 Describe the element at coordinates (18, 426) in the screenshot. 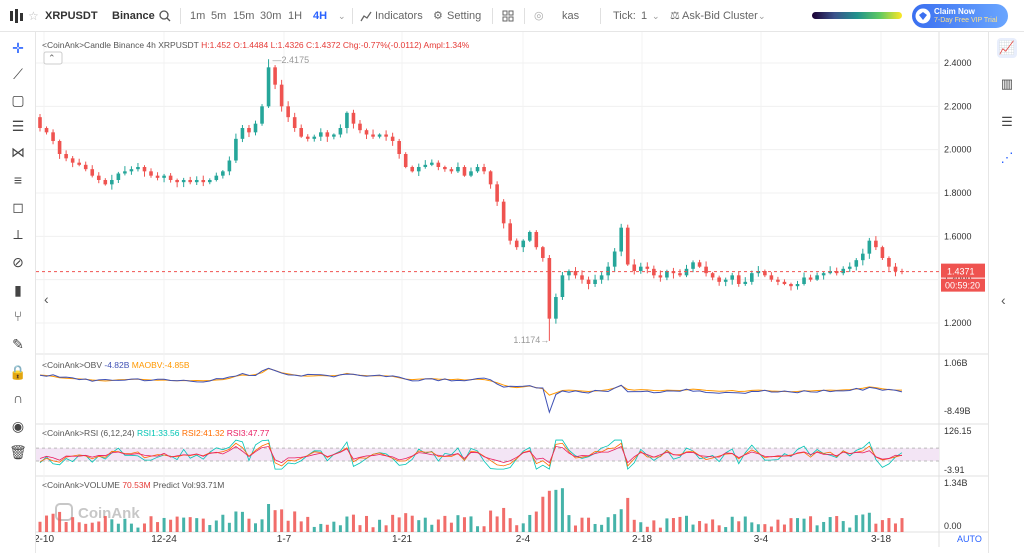

I see `eye-icon: ◉` at that location.